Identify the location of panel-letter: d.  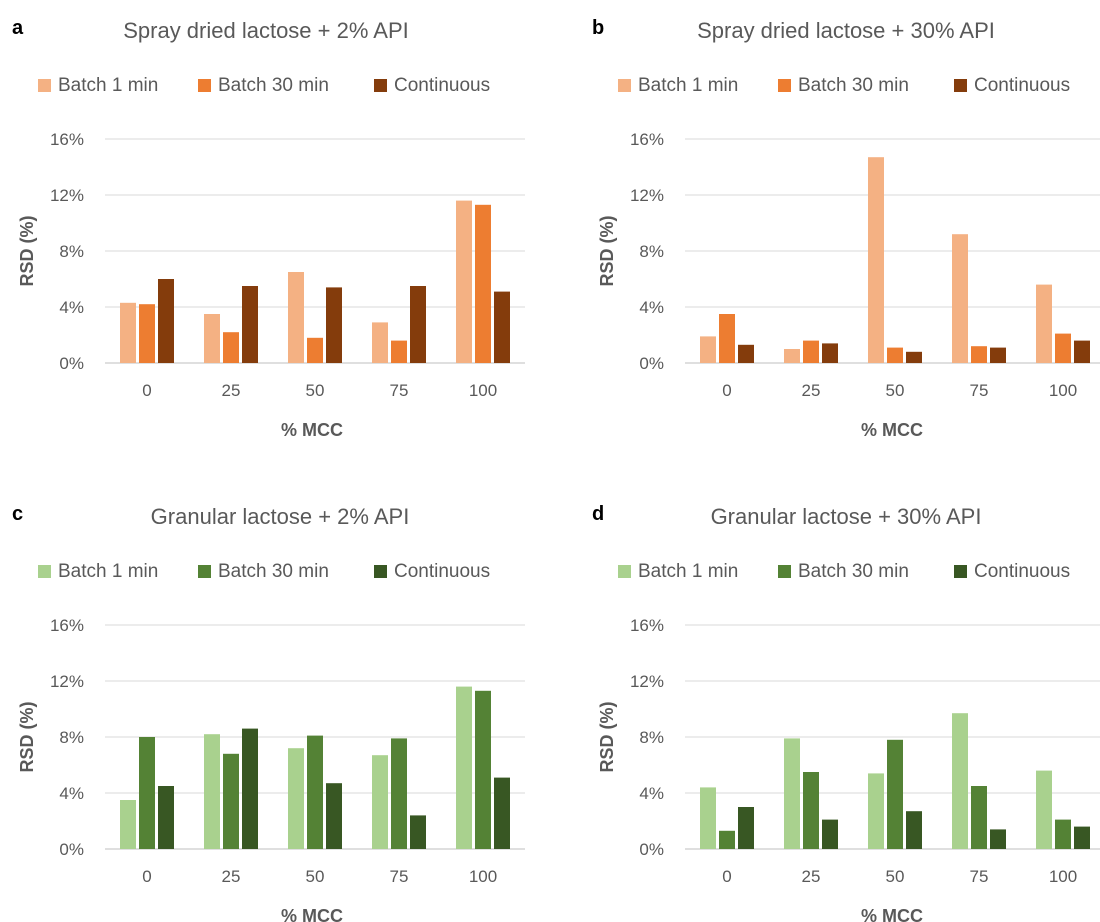
(598, 514).